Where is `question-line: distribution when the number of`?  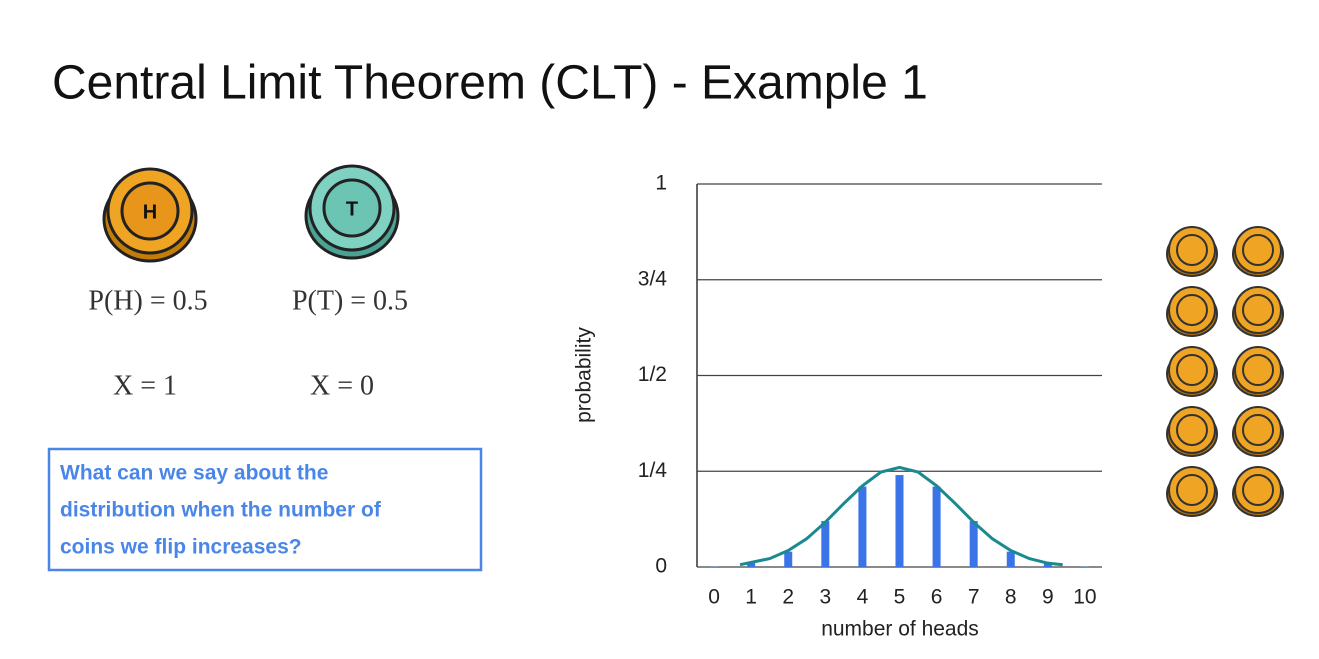
question-line: distribution when the number of is located at coordinates (221, 510).